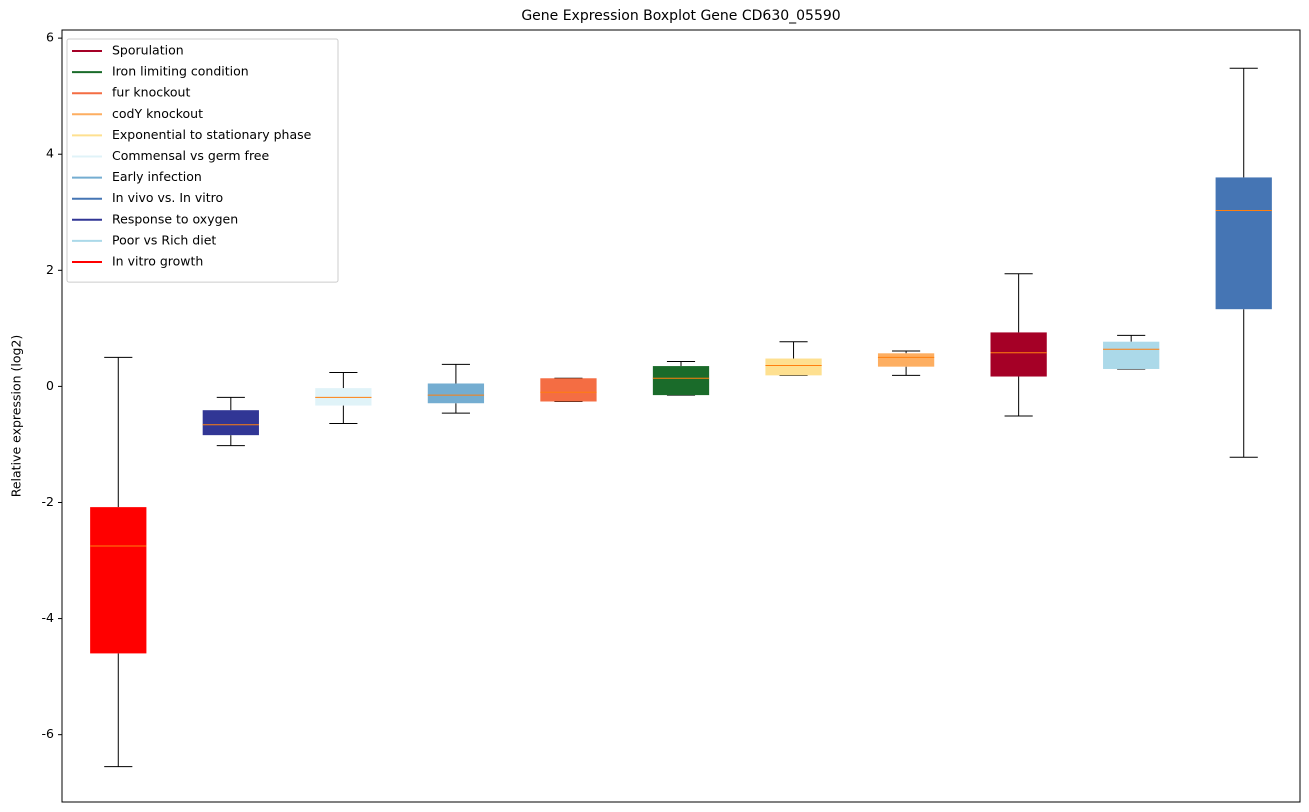 The image size is (1309, 812). What do you see at coordinates (680, 16) in the screenshot?
I see `chart-title: Gene Expression Boxplot Gene CD630_05590` at bounding box center [680, 16].